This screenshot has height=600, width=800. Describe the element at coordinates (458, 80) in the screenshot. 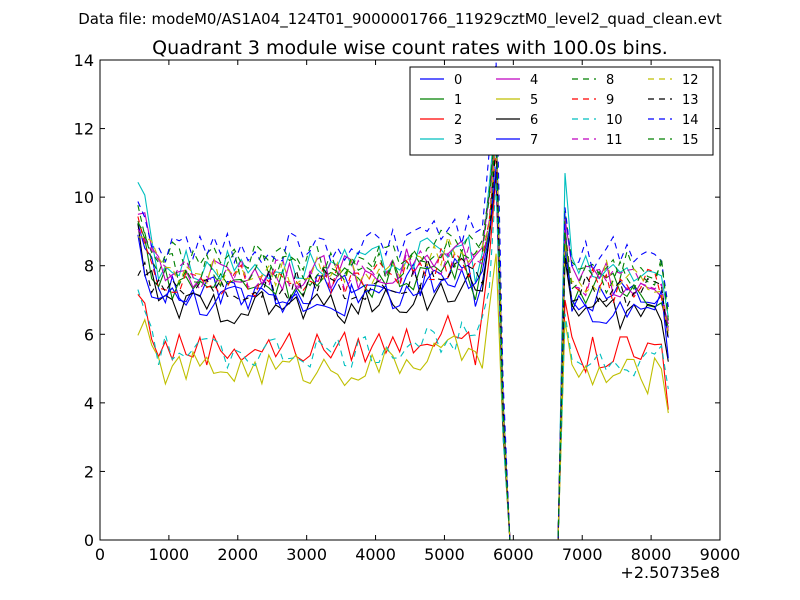

I see `legend-label: 0` at that location.